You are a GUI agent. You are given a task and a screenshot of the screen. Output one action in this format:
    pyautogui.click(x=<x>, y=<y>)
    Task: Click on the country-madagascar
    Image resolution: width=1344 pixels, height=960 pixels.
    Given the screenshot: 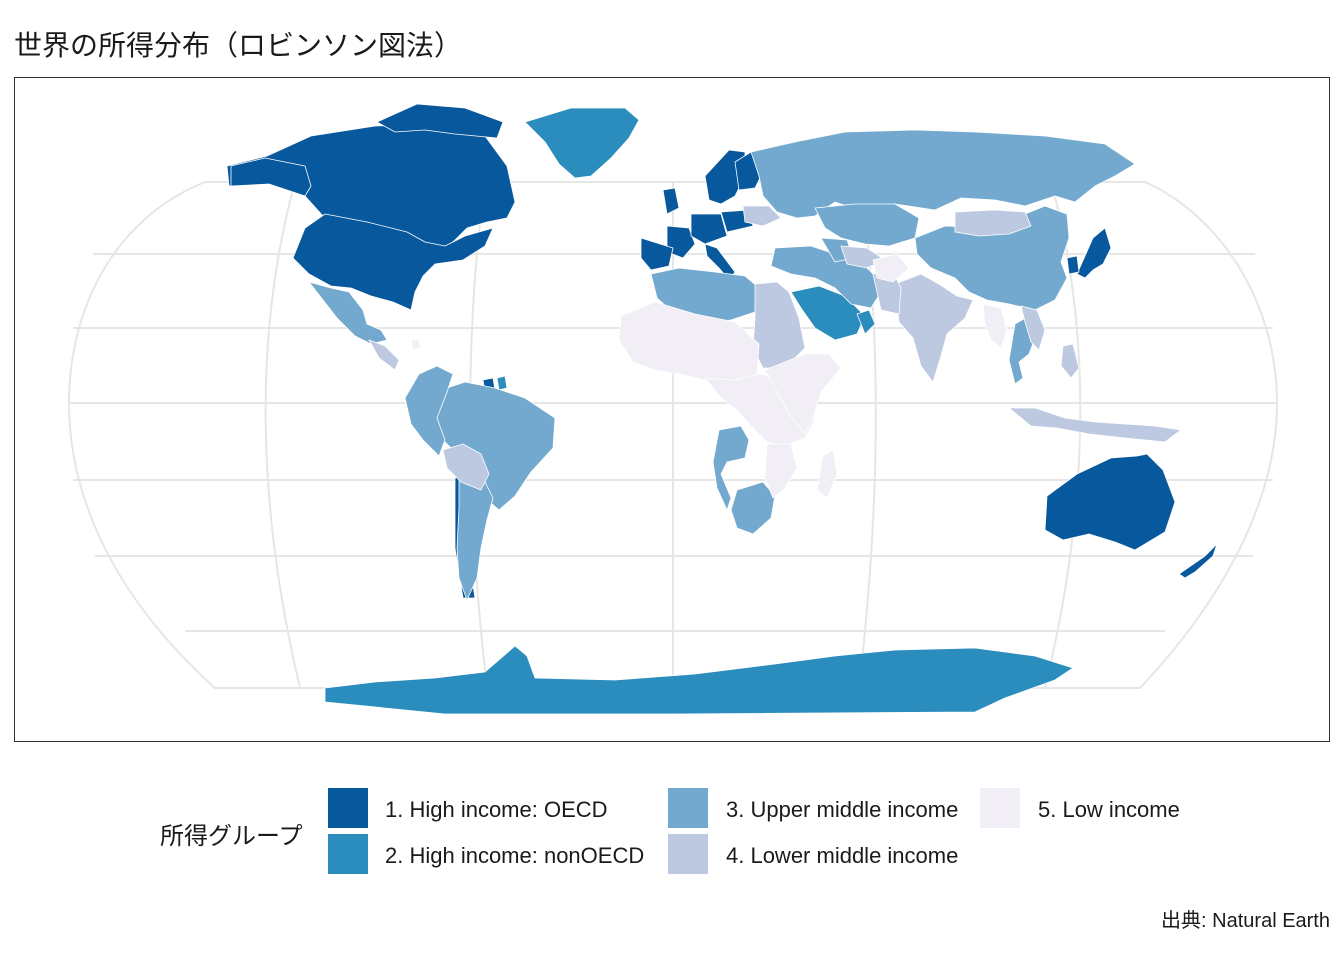 What is the action you would take?
    pyautogui.click(x=827, y=474)
    